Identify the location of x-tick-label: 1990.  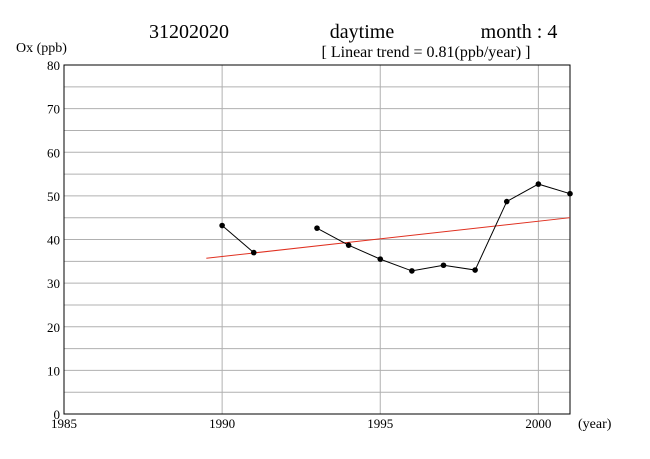
(222, 423).